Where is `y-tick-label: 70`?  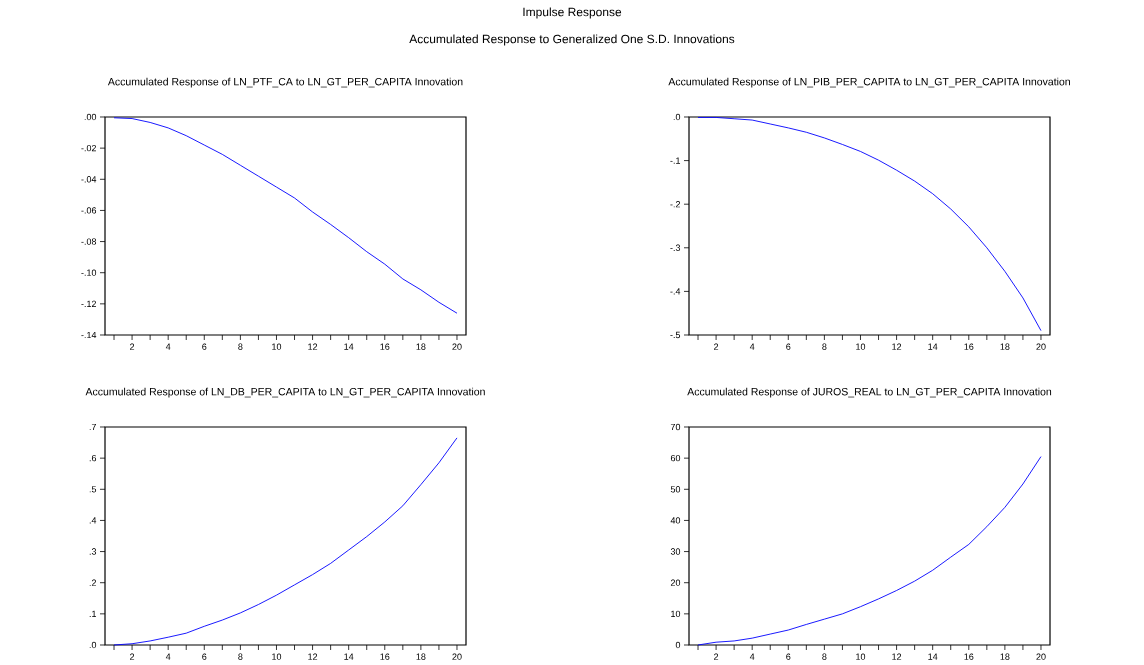
y-tick-label: 70 is located at coordinates (675, 427).